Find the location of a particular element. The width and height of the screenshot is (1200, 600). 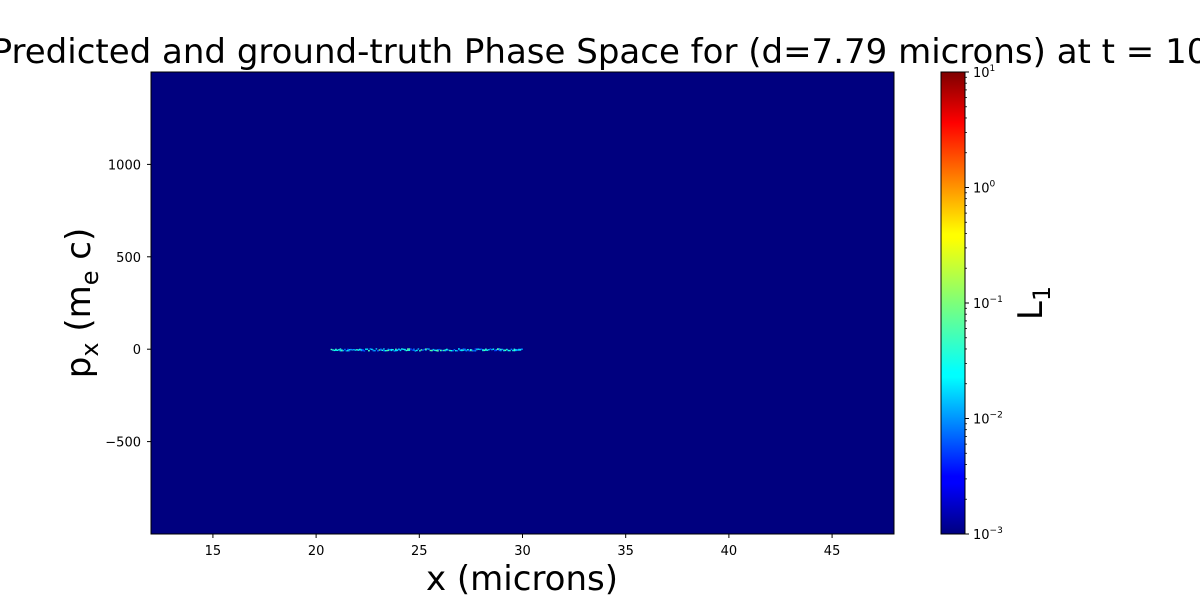

colorbar-tick-label: 10⁰ is located at coordinates (984, 188).